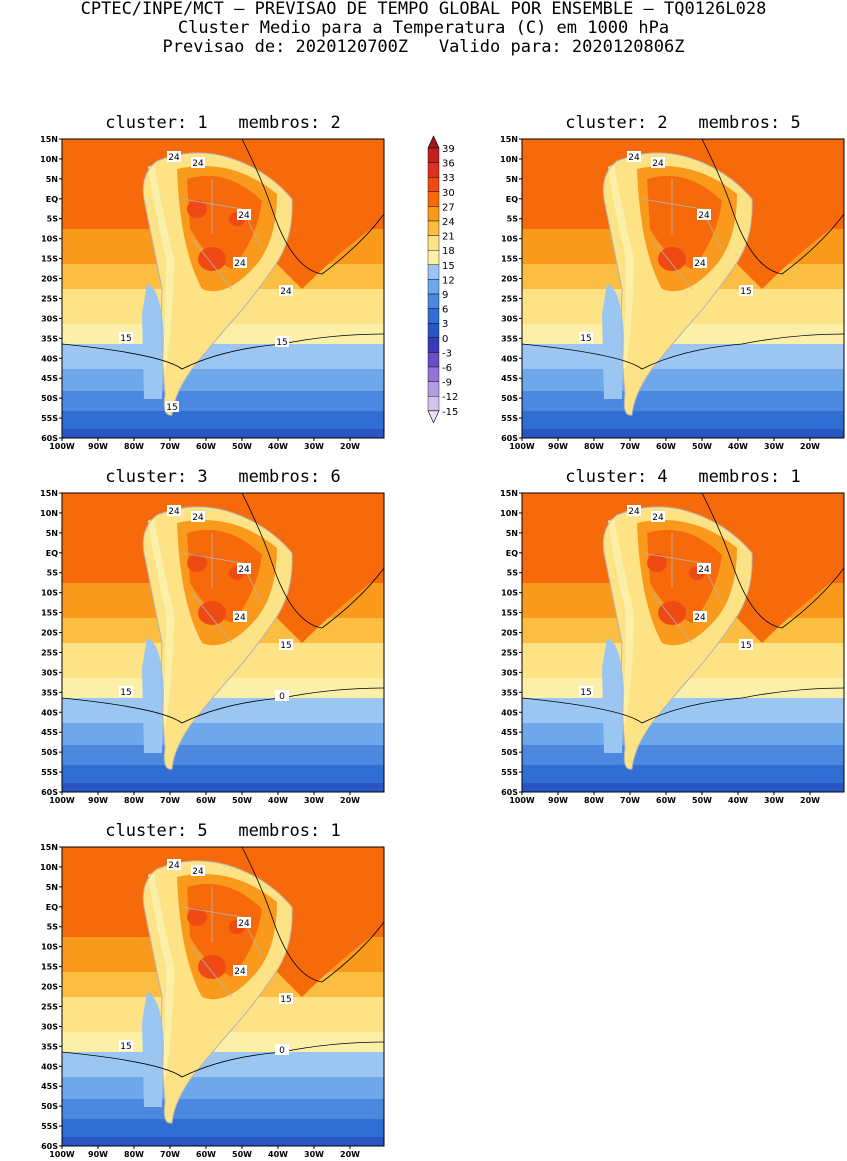  What do you see at coordinates (448, 193) in the screenshot?
I see `legend-level-label: 30` at bounding box center [448, 193].